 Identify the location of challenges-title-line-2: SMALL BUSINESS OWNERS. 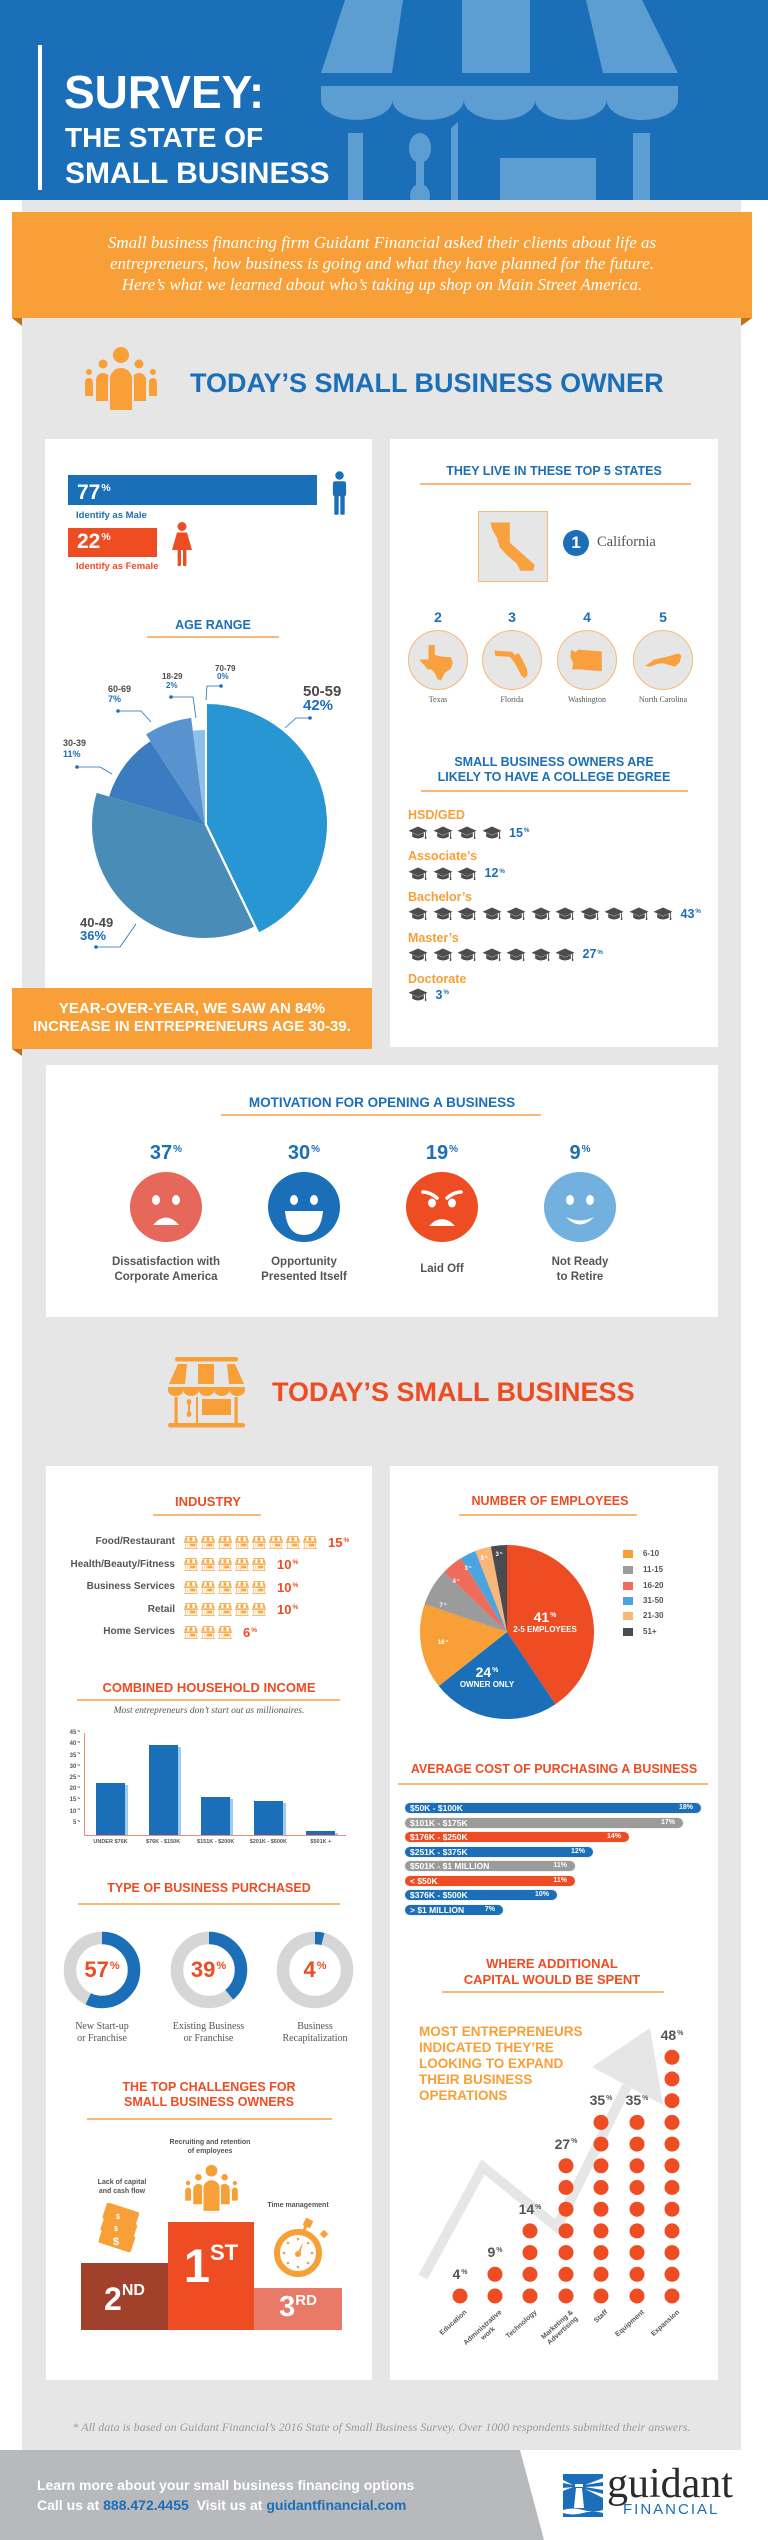
(209, 2102).